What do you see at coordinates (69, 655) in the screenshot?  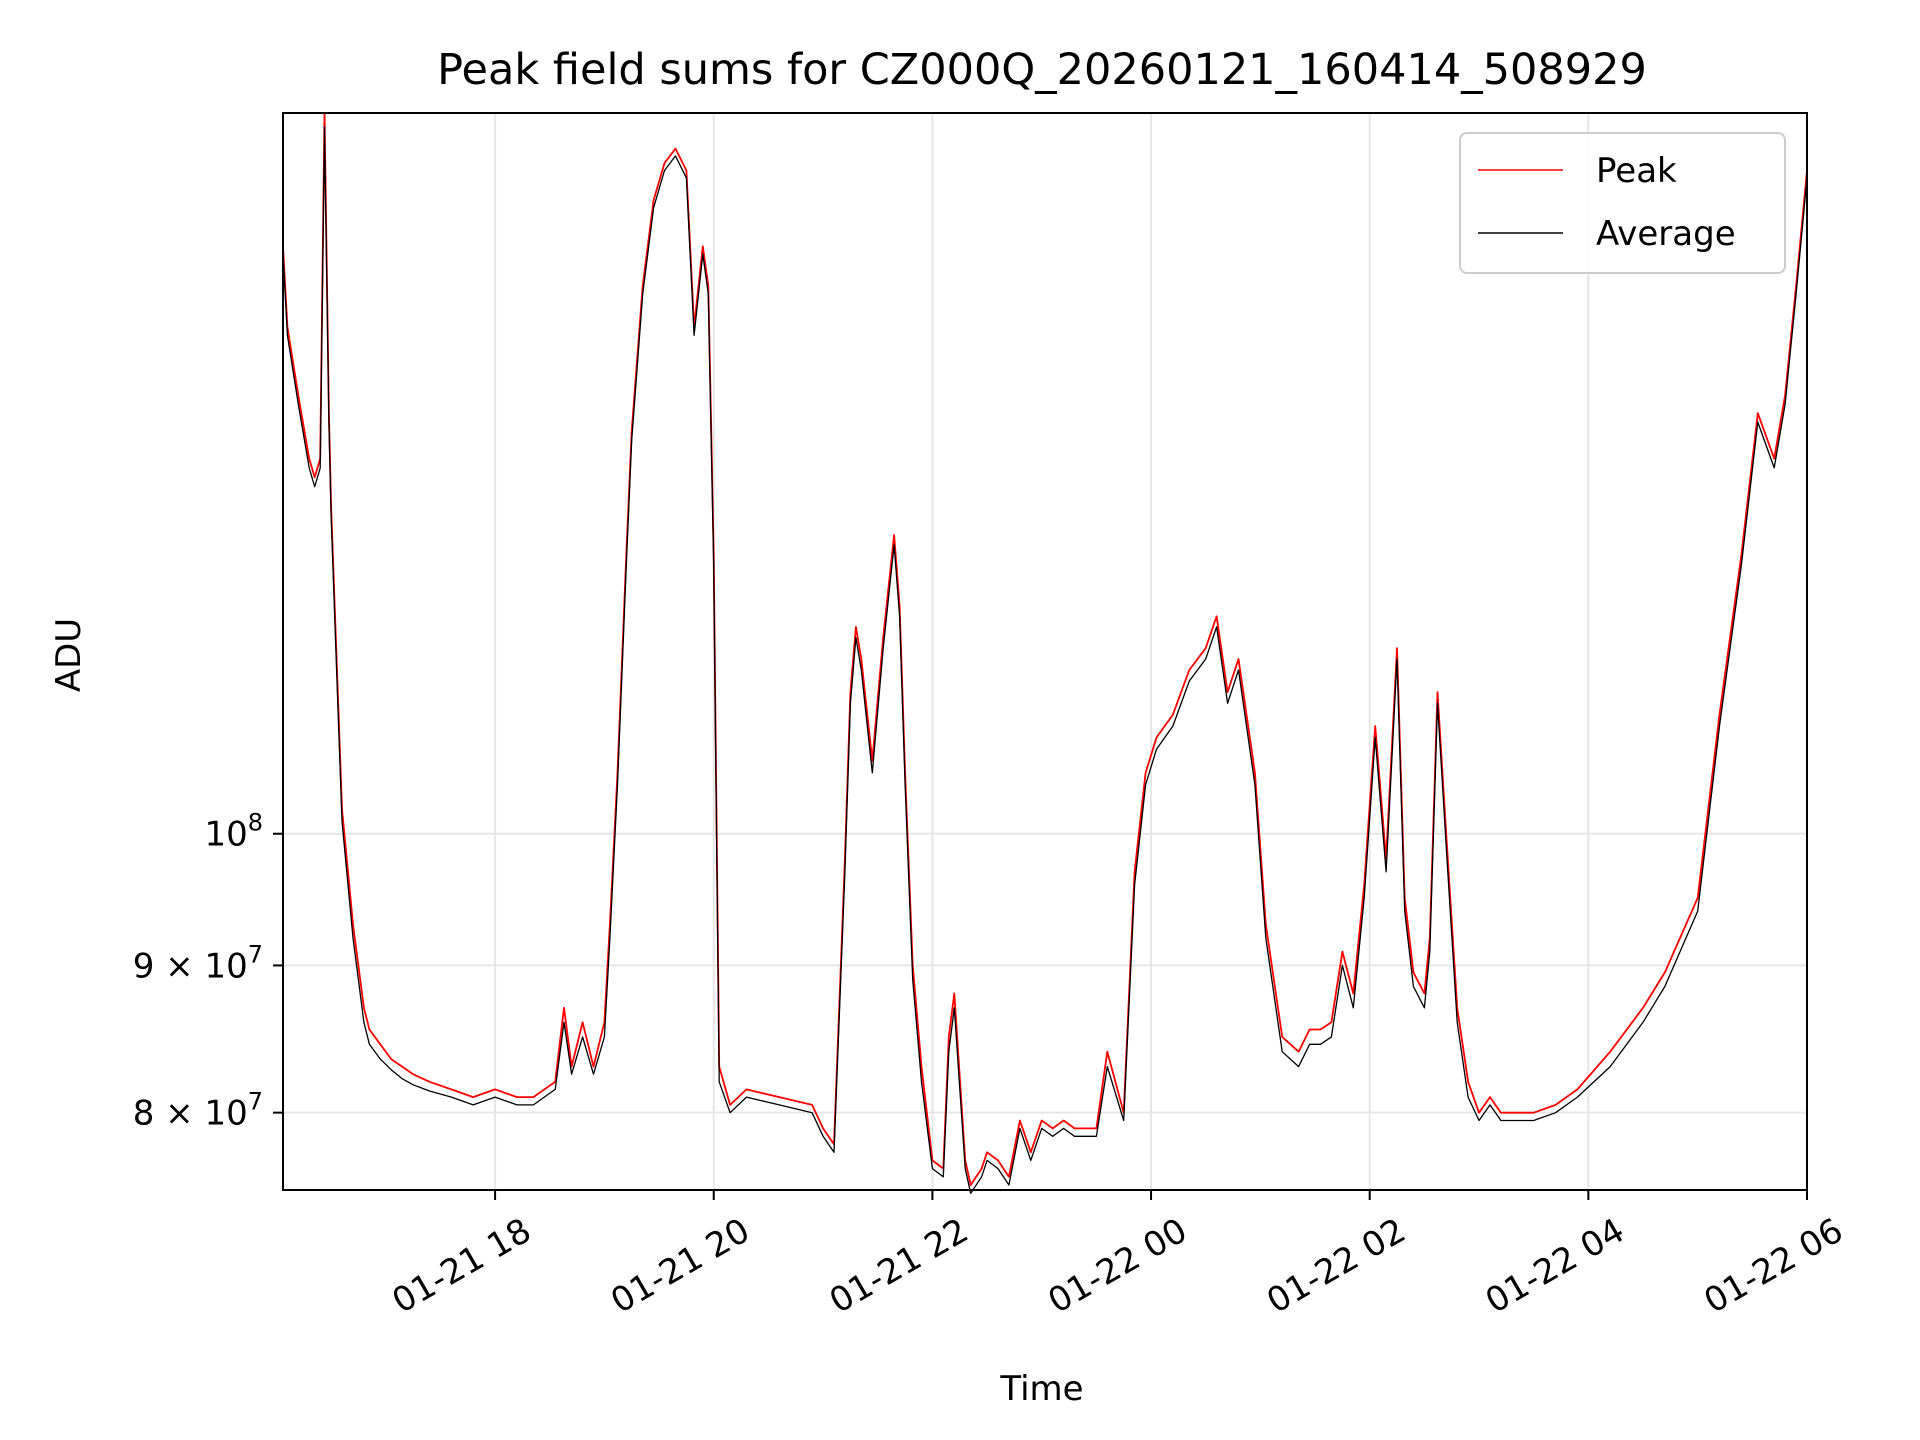 I see `y-axis-label: ADU` at bounding box center [69, 655].